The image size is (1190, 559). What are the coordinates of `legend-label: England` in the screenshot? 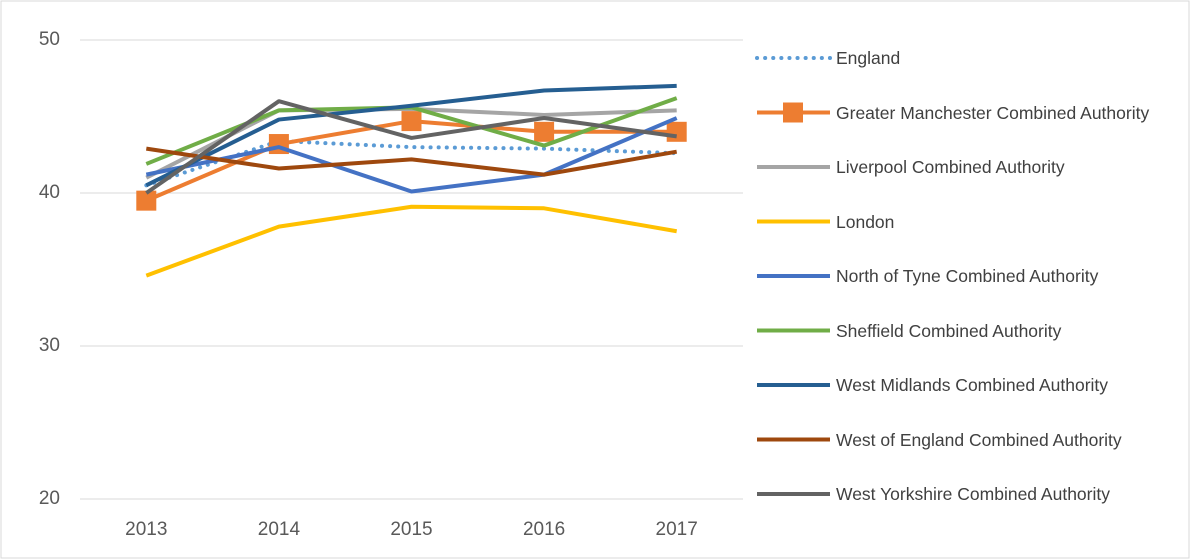 It's located at (868, 58).